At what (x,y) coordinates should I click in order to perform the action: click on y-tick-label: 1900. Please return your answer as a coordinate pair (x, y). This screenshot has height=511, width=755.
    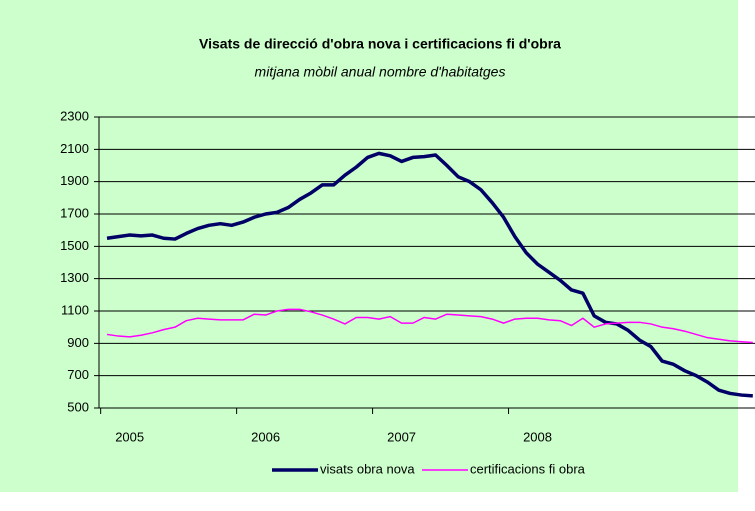
    Looking at the image, I should click on (74, 180).